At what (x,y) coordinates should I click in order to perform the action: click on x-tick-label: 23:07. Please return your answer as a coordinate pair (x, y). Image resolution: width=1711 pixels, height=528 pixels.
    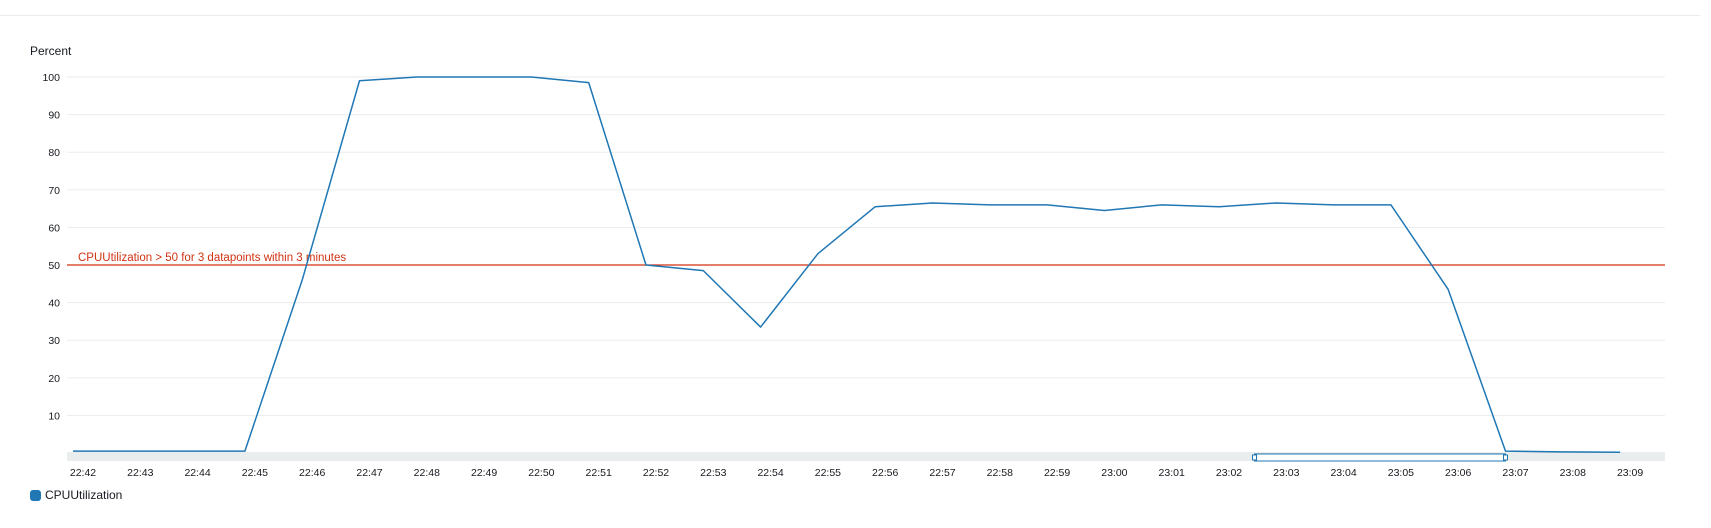
    Looking at the image, I should click on (1515, 473).